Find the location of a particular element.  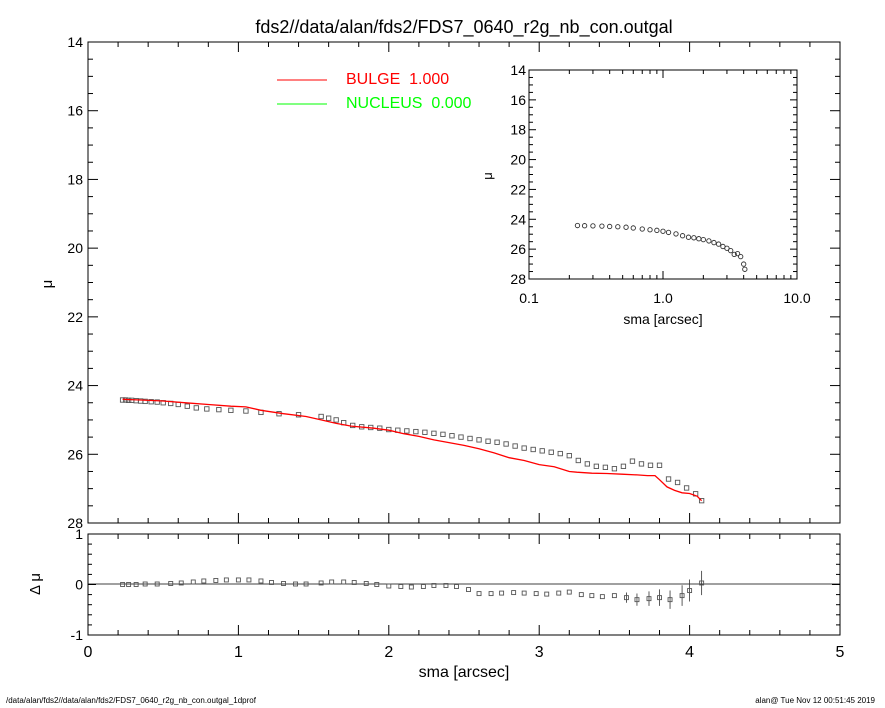

residual-y-tick-label: 0 is located at coordinates (79, 585).